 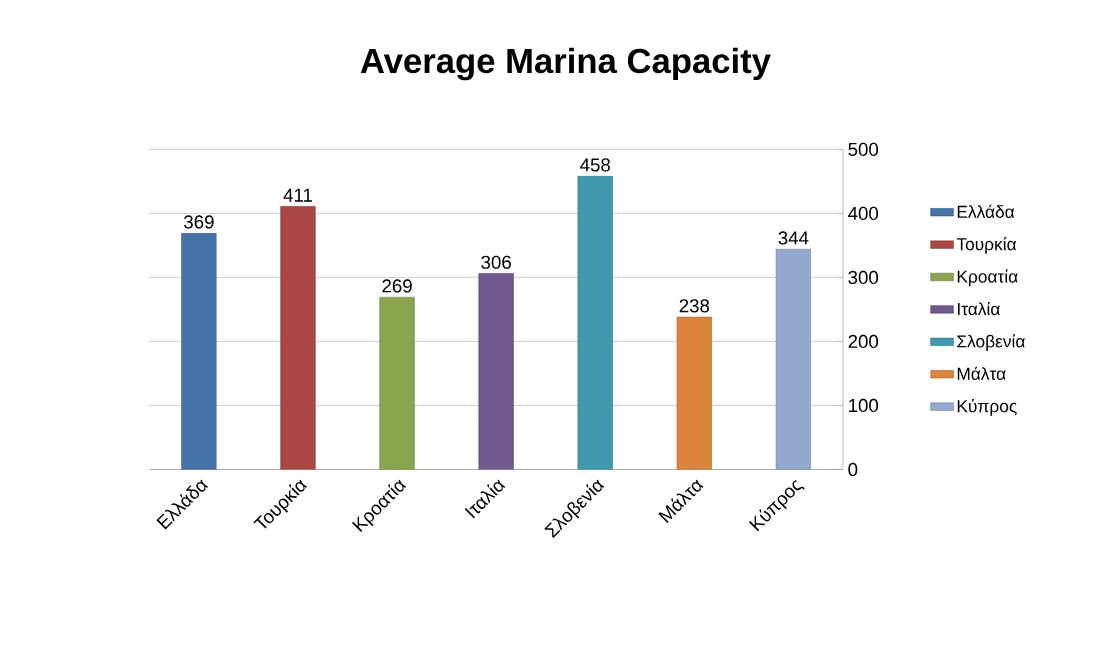 I want to click on y-tick-label: 300, so click(x=863, y=277).